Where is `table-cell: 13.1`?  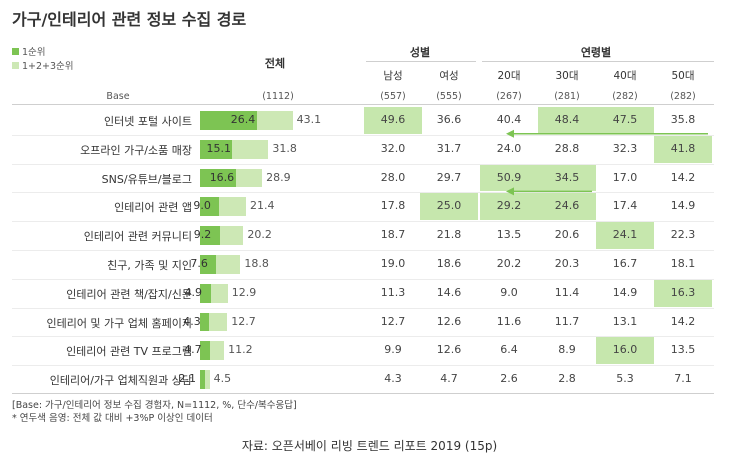 table-cell: 13.1 is located at coordinates (625, 321).